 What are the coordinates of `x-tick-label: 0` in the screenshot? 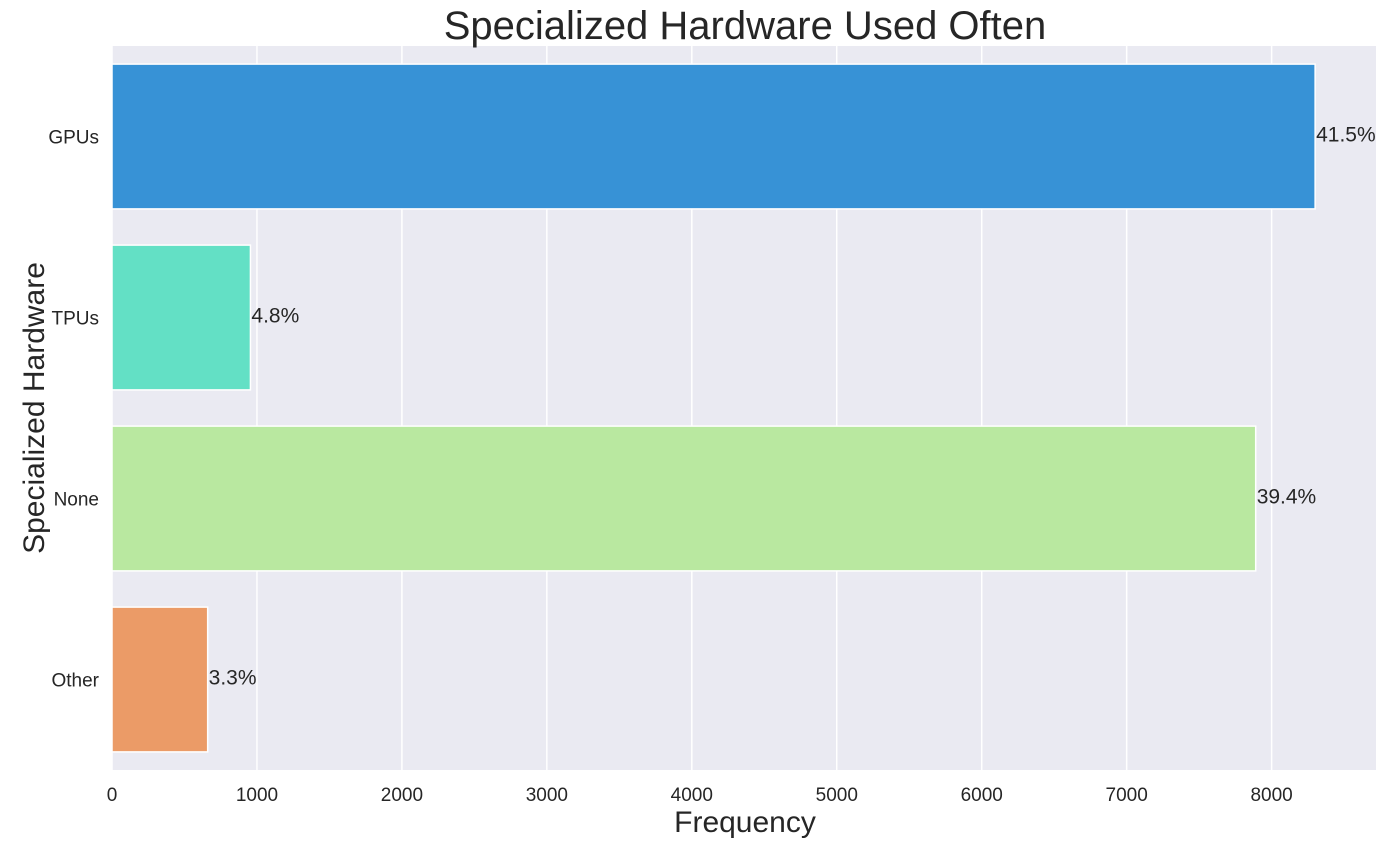 It's located at (112, 795).